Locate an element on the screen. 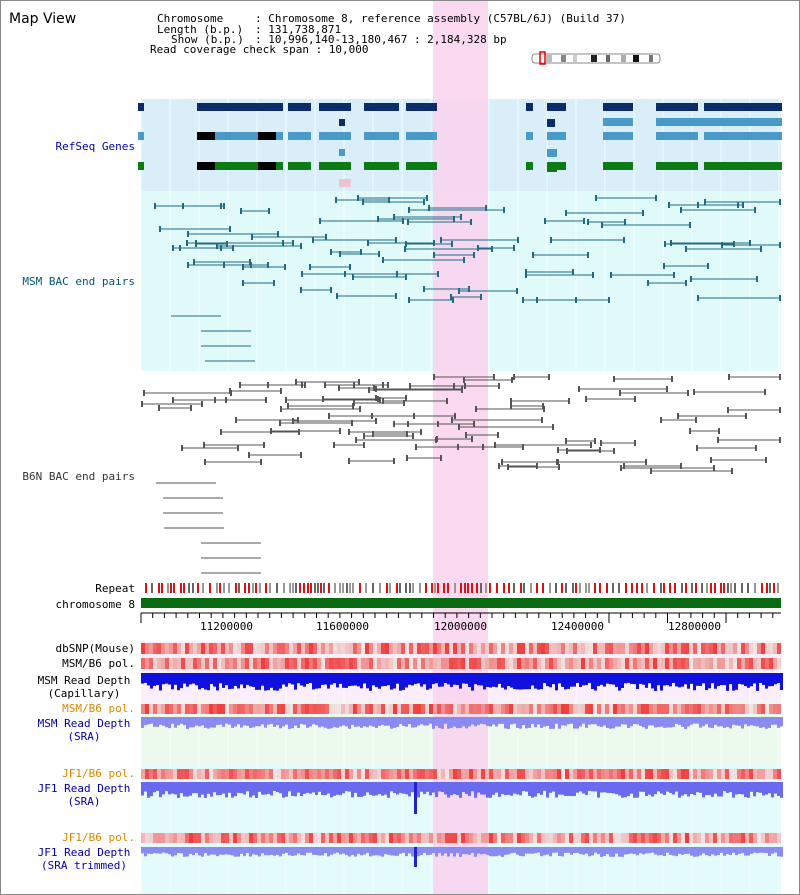 This screenshot has width=800, height=895. track-label-msm-bac: MSM BAC end pairs is located at coordinates (78, 281).